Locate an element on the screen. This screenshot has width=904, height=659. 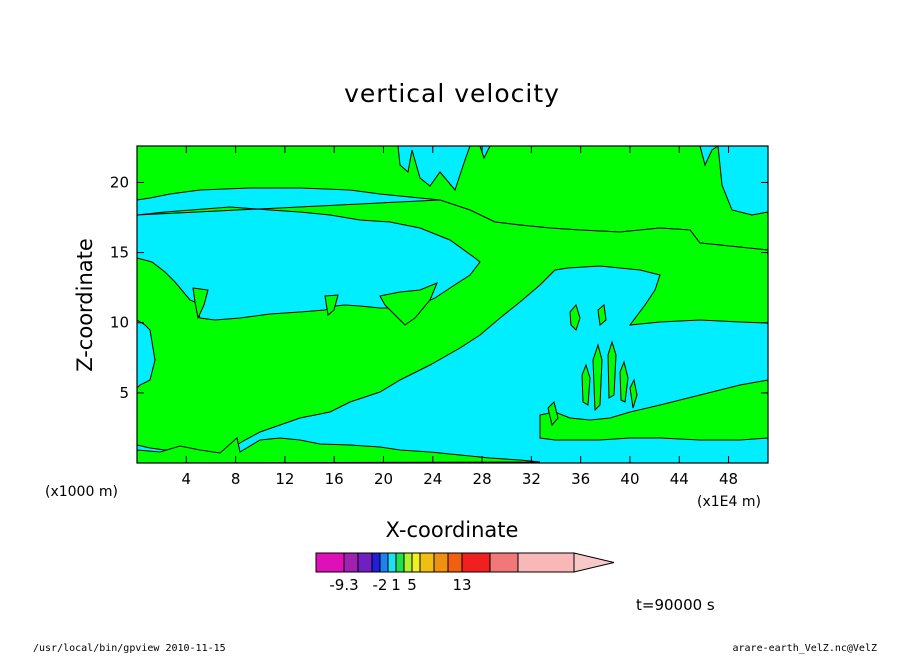
footer-program: /usr/local/bin/gpview 2010-11-15 is located at coordinates (129, 648).